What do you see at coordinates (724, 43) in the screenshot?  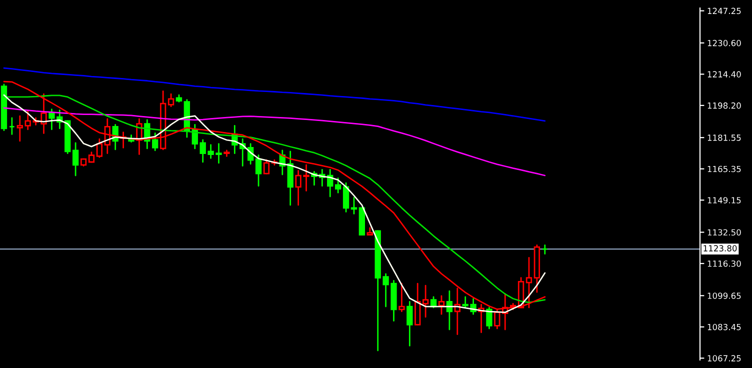 I see `y-tick-label: 1230.60` at bounding box center [724, 43].